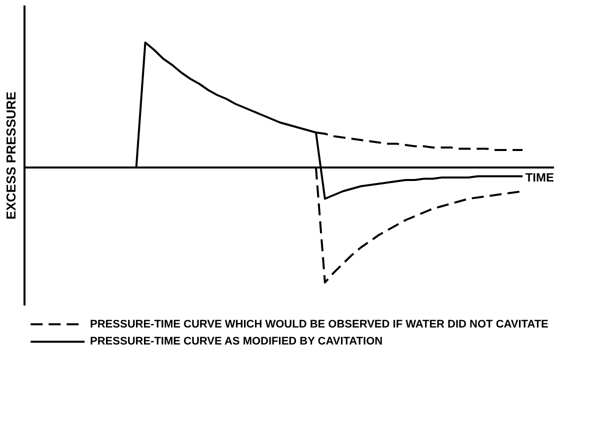 Image resolution: width=603 pixels, height=425 pixels. Describe the element at coordinates (11, 155) in the screenshot. I see `y-axis-title: EXCESS PRESSURE` at that location.